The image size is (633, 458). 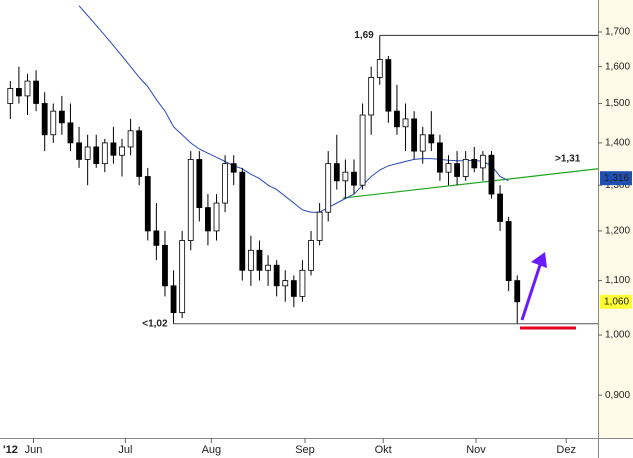 I want to click on price-marker-label: 1,060, so click(x=616, y=301).